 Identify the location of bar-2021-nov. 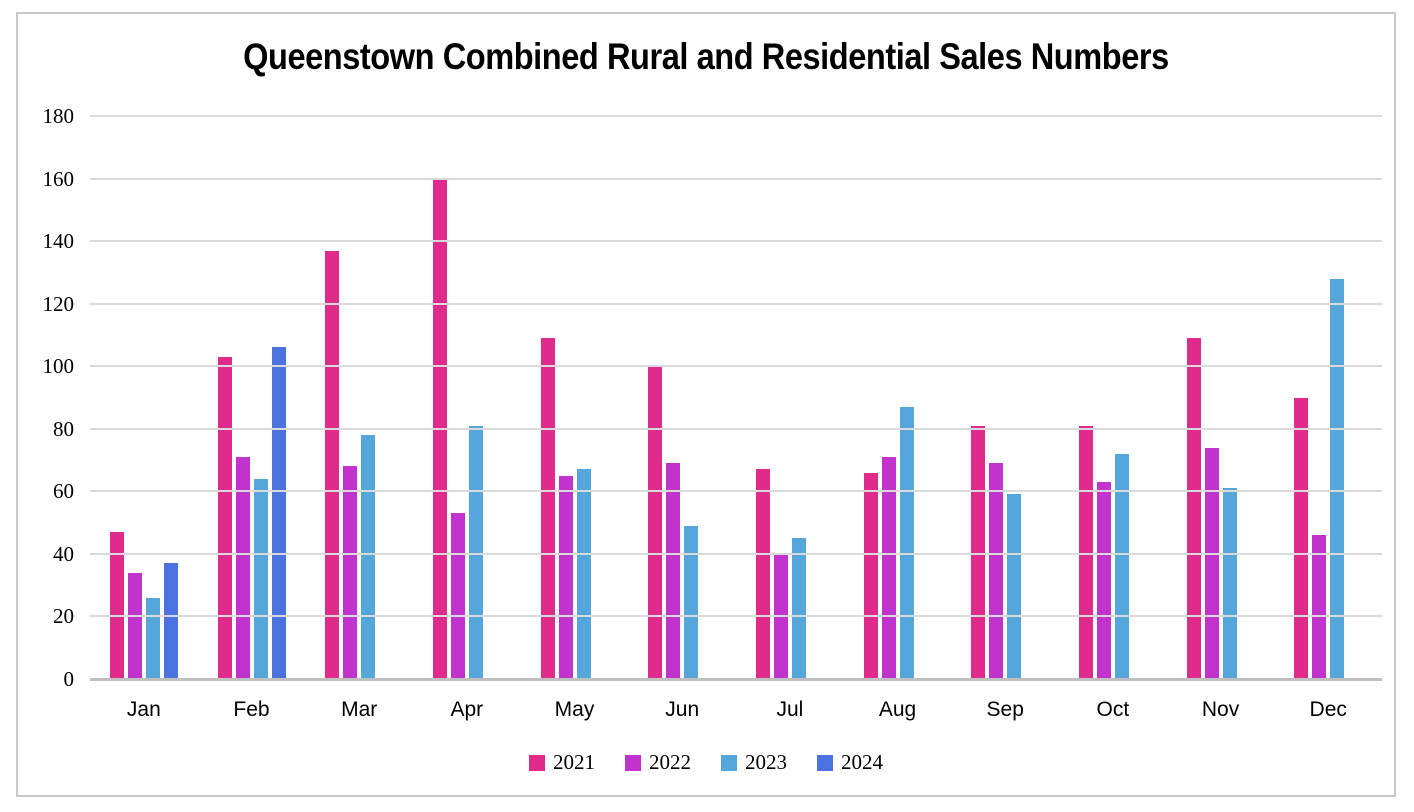
(1193, 508).